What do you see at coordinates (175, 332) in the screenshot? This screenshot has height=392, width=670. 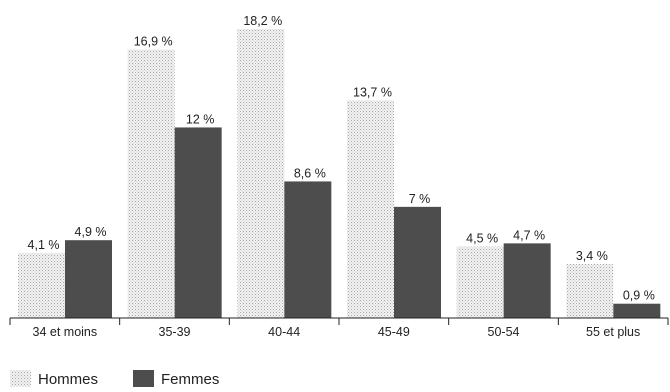 I see `category-label: 35-39` at bounding box center [175, 332].